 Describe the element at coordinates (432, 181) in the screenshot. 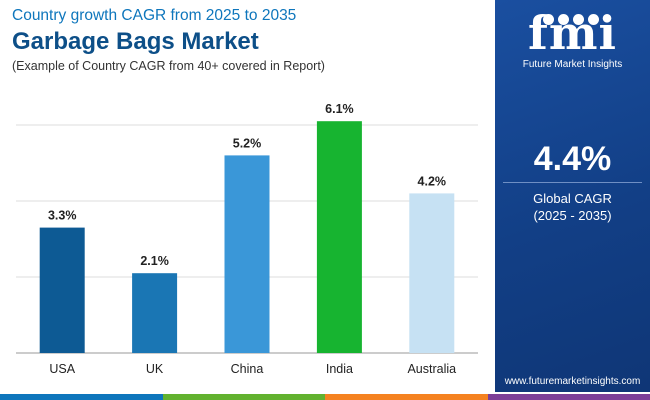

I see `data-label: 4.2%` at that location.